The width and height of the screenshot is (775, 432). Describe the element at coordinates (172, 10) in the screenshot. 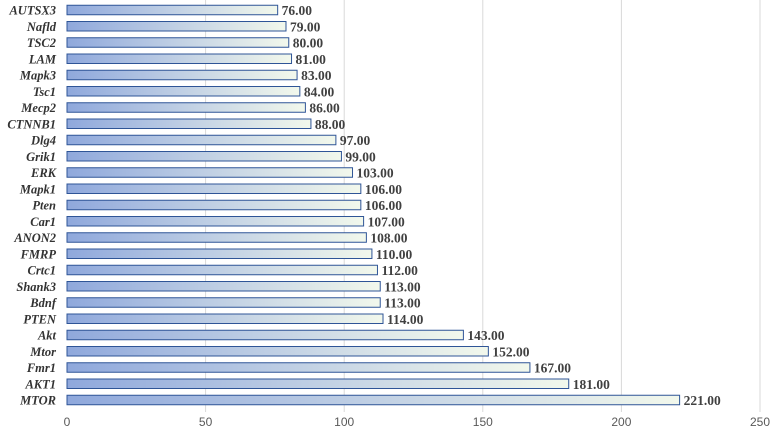

I see `bar-autsx3` at that location.